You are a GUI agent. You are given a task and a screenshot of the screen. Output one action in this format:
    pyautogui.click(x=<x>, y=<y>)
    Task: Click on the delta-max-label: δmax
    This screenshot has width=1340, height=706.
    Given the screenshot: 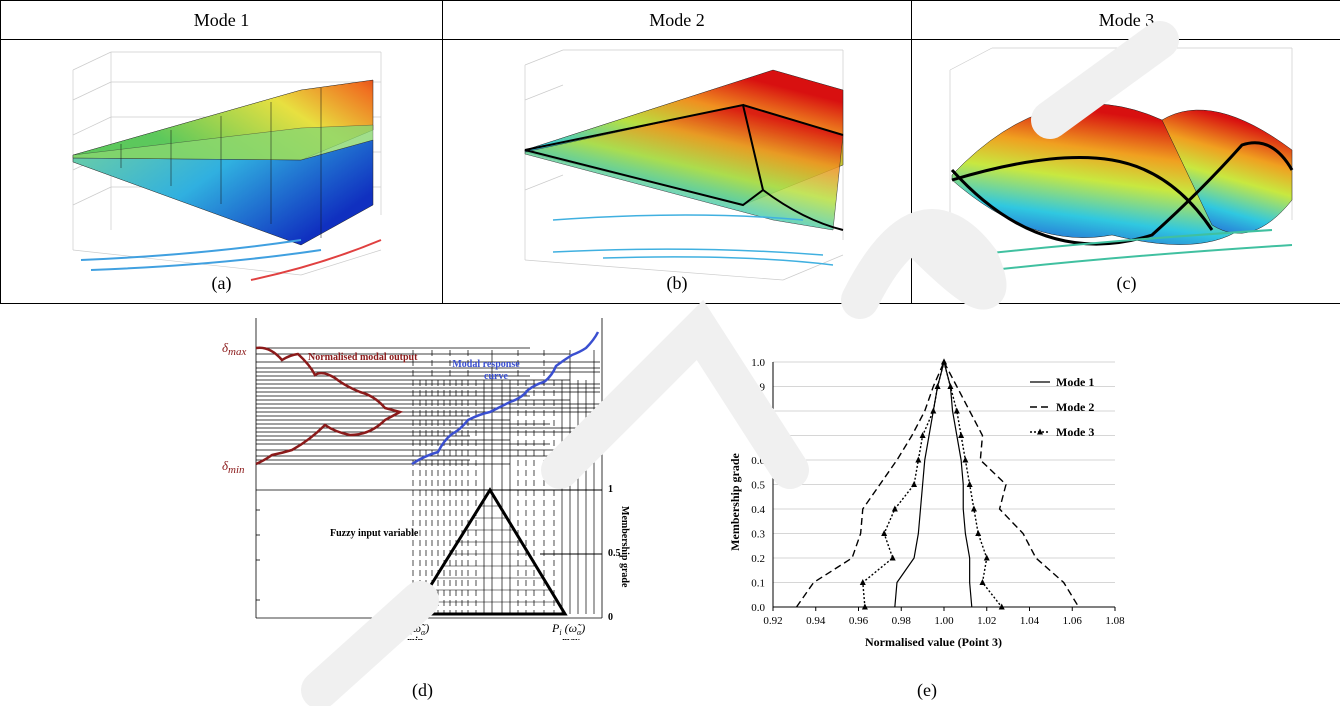 What is the action you would take?
    pyautogui.click(x=234, y=349)
    